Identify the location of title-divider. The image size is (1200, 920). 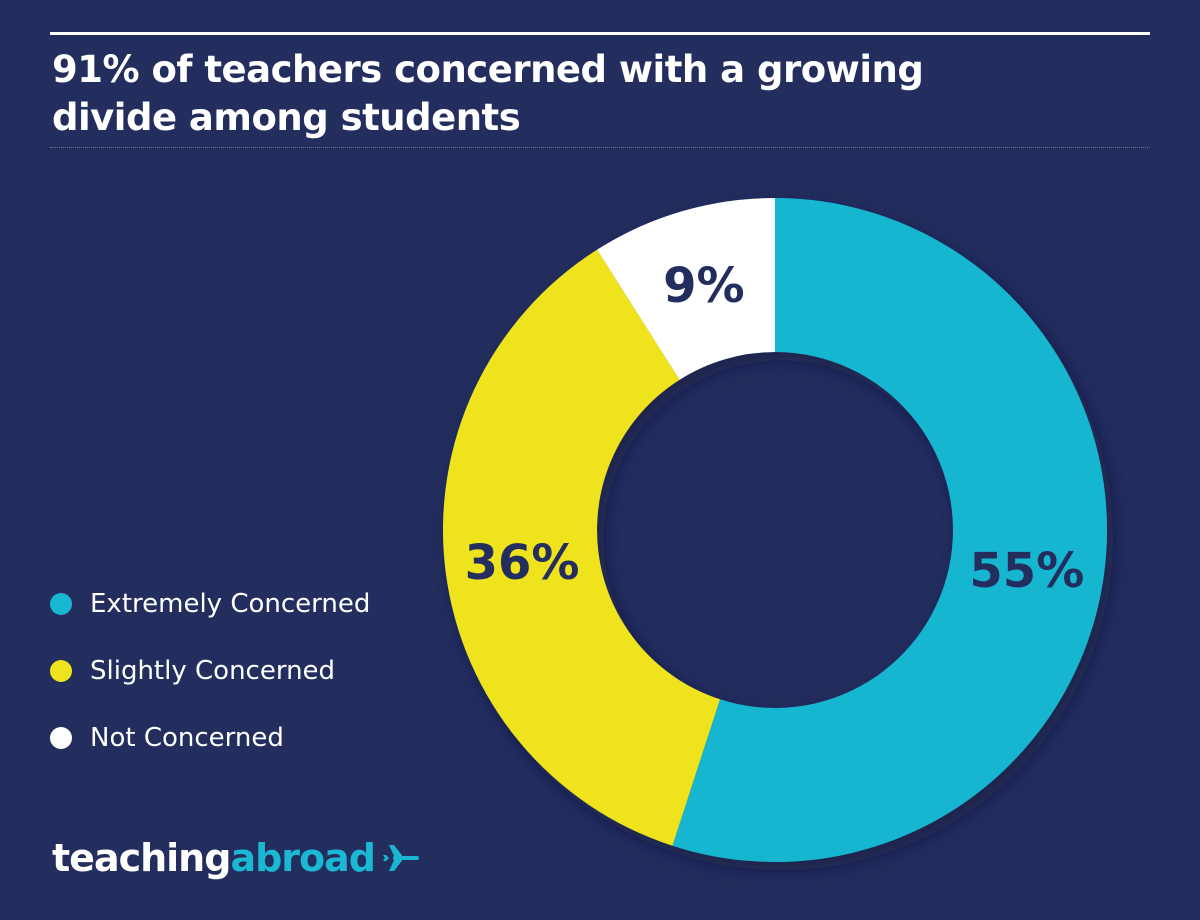
(600, 147).